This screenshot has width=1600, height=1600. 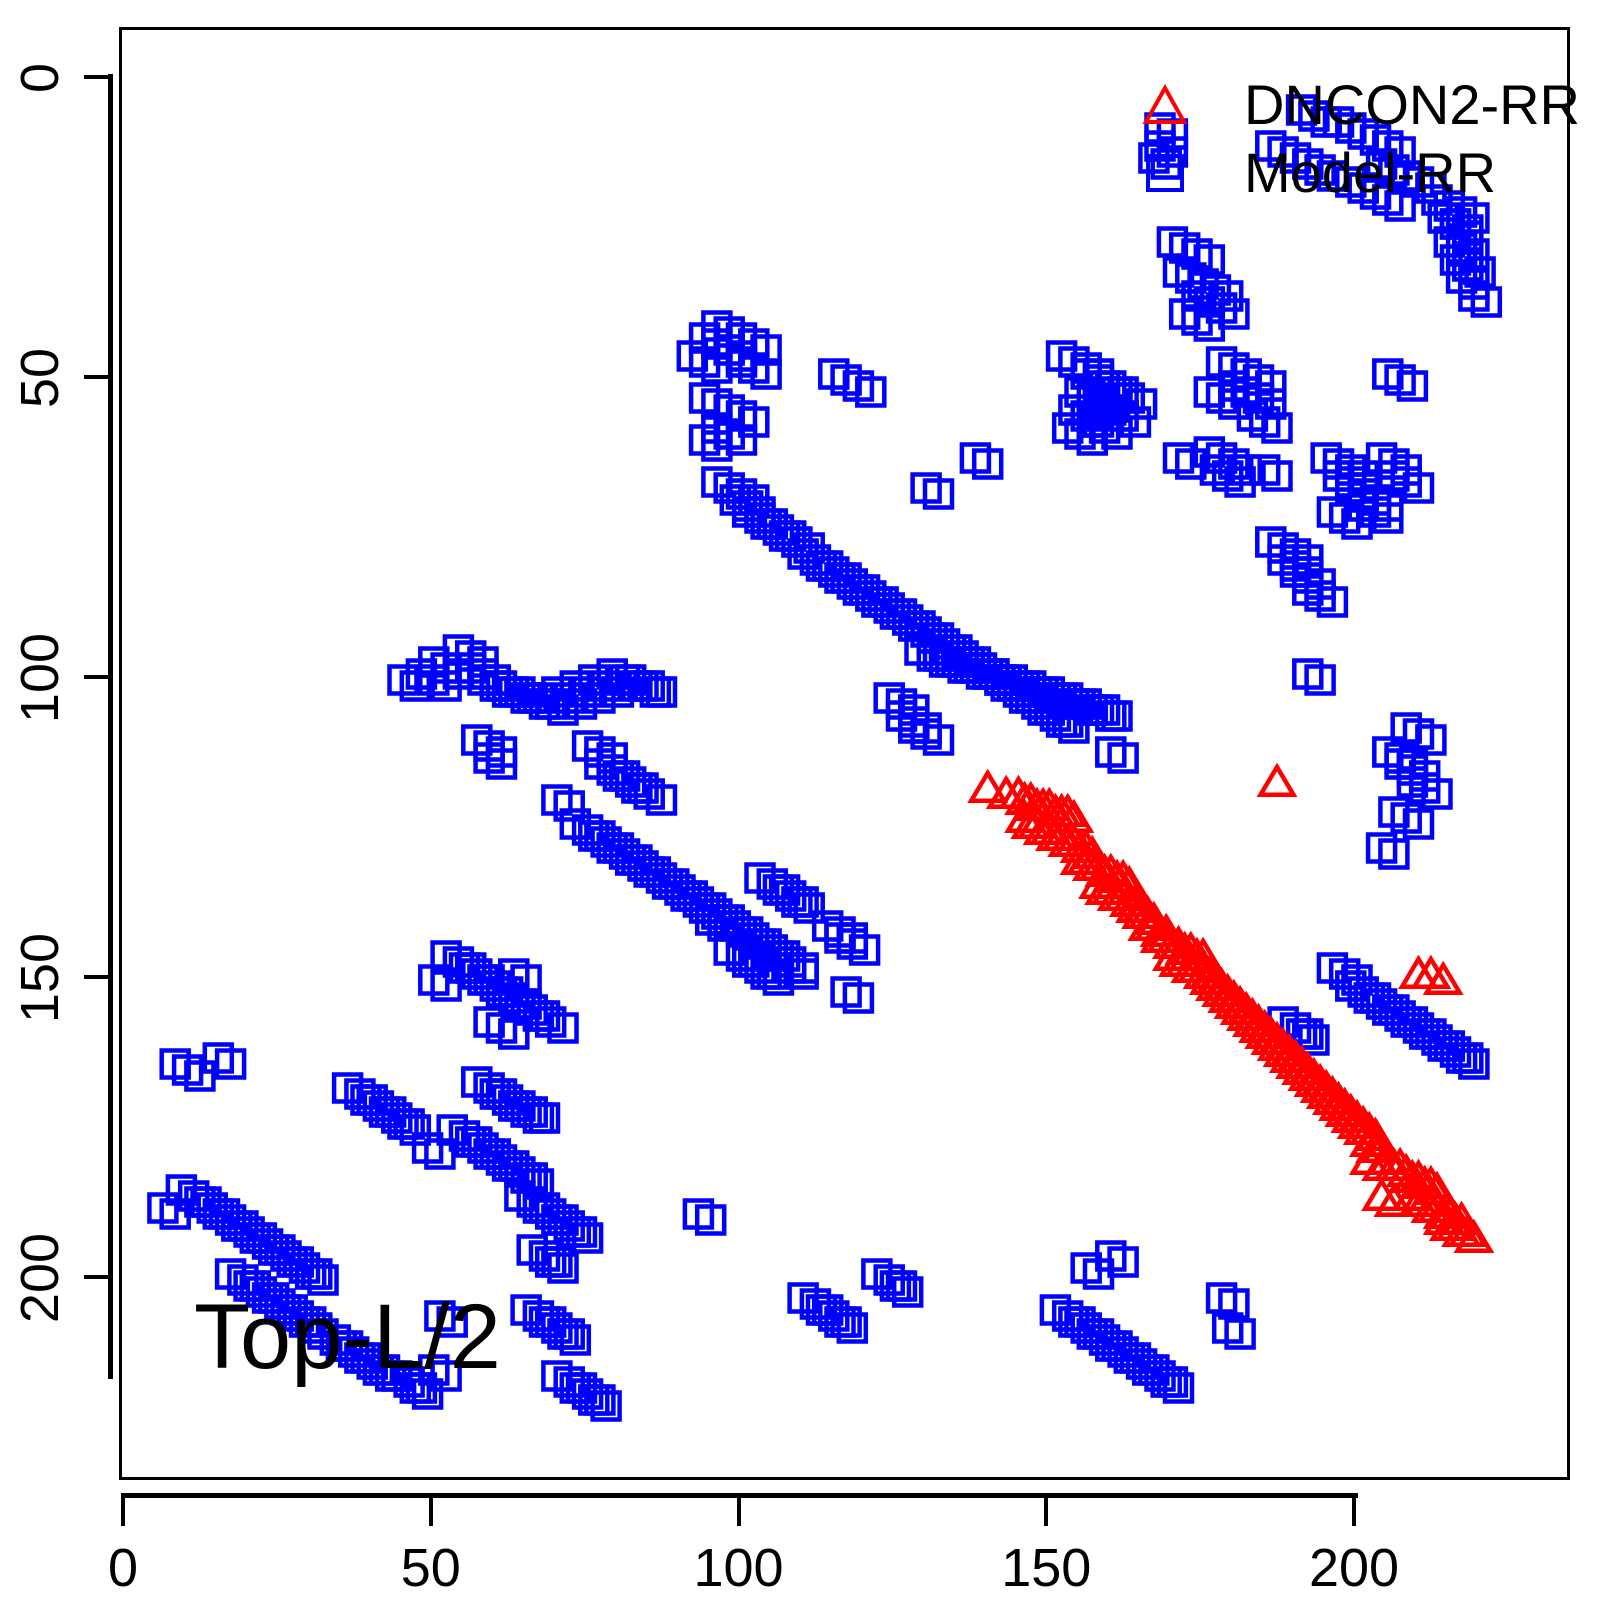 What do you see at coordinates (40, 78) in the screenshot?
I see `y-tick-label-0: 0` at bounding box center [40, 78].